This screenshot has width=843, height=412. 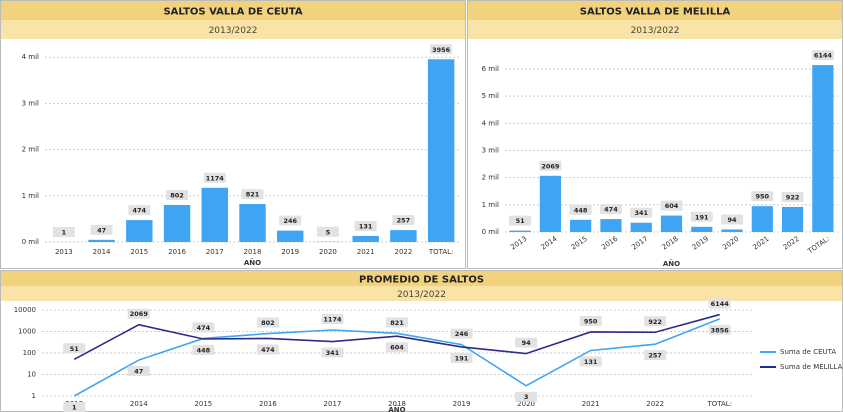 I want to click on data-label: 3856, so click(x=720, y=330).